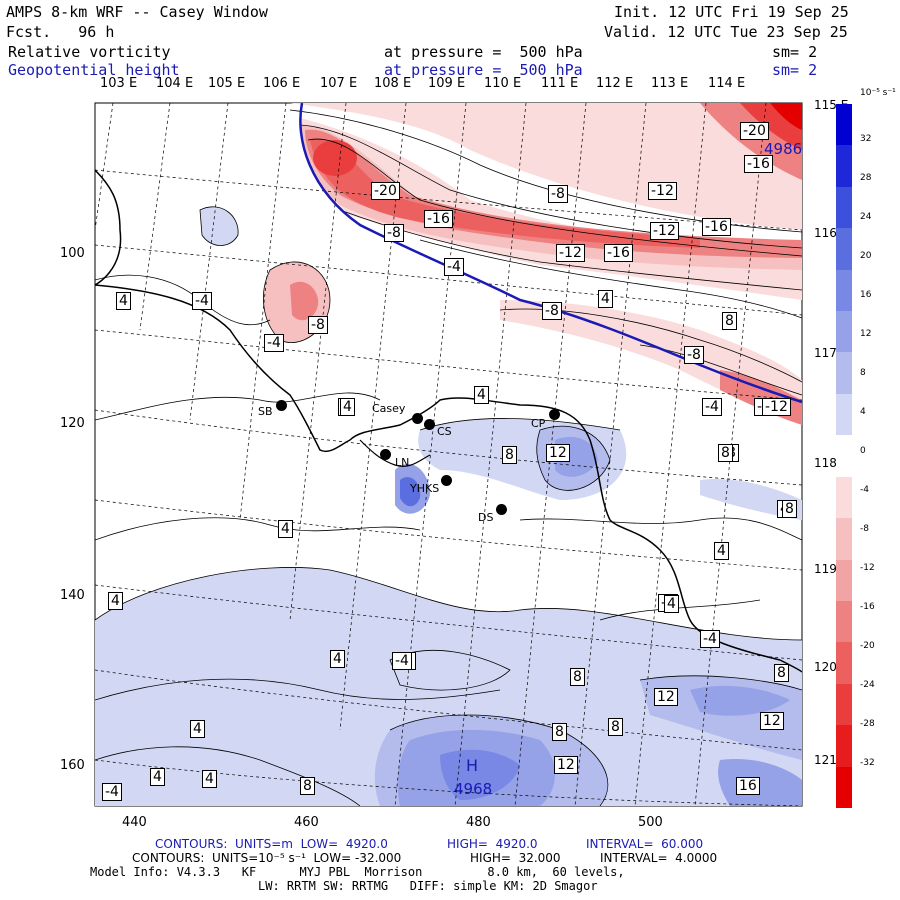 Image resolution: width=900 pixels, height=900 pixels. Describe the element at coordinates (670, 83) in the screenshot. I see `lon-label: 113 E` at that location.